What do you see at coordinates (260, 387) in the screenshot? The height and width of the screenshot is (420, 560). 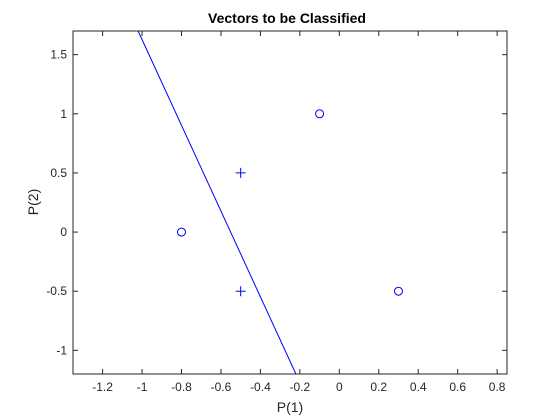 I see `x-tick-label: -0.4` at bounding box center [260, 387].